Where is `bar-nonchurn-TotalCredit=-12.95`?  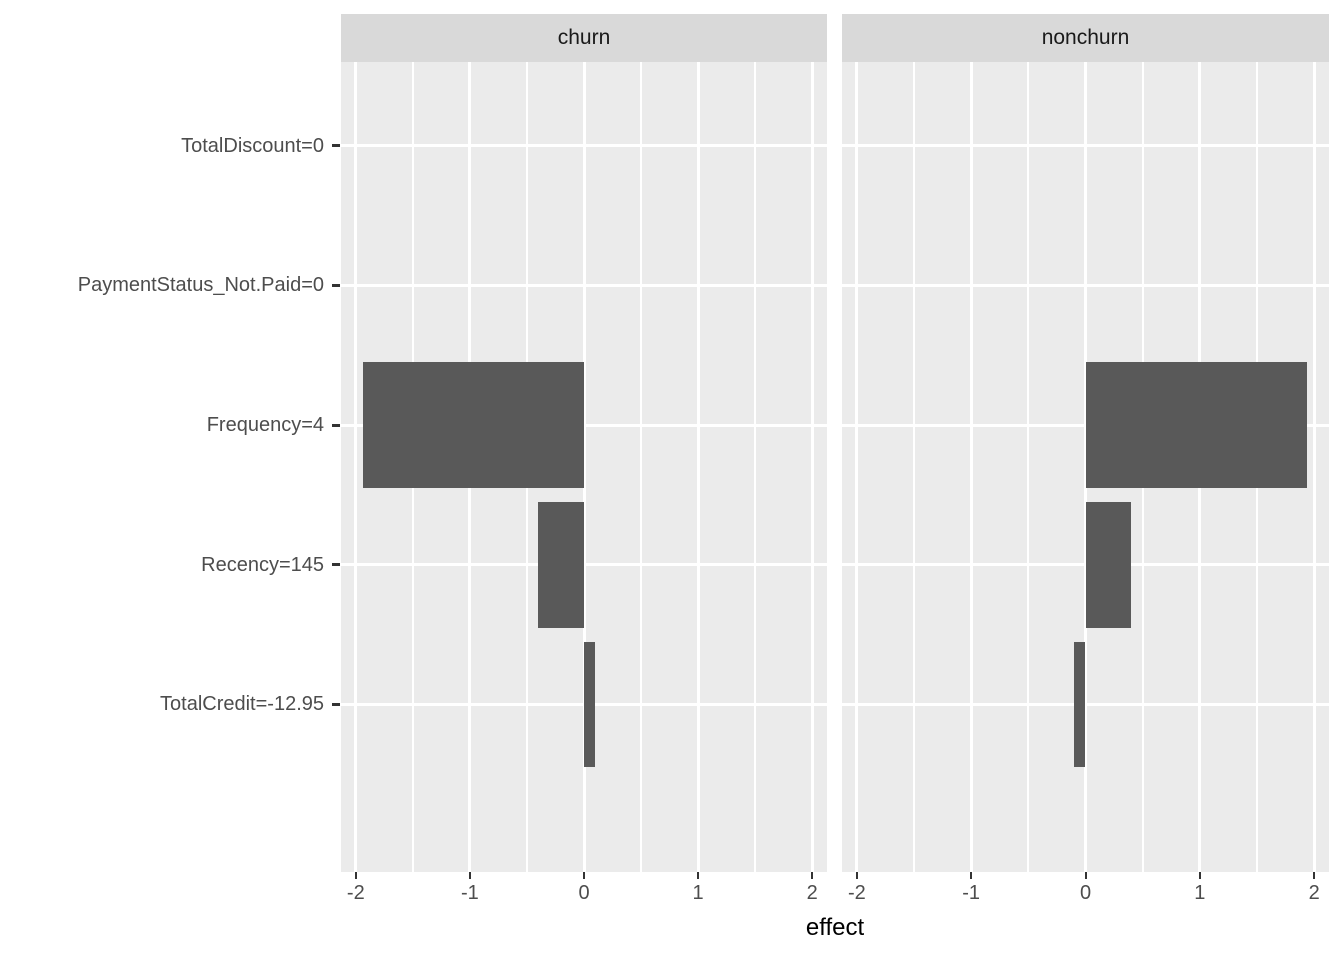 bar-nonchurn-TotalCredit=-12.95 is located at coordinates (1080, 704).